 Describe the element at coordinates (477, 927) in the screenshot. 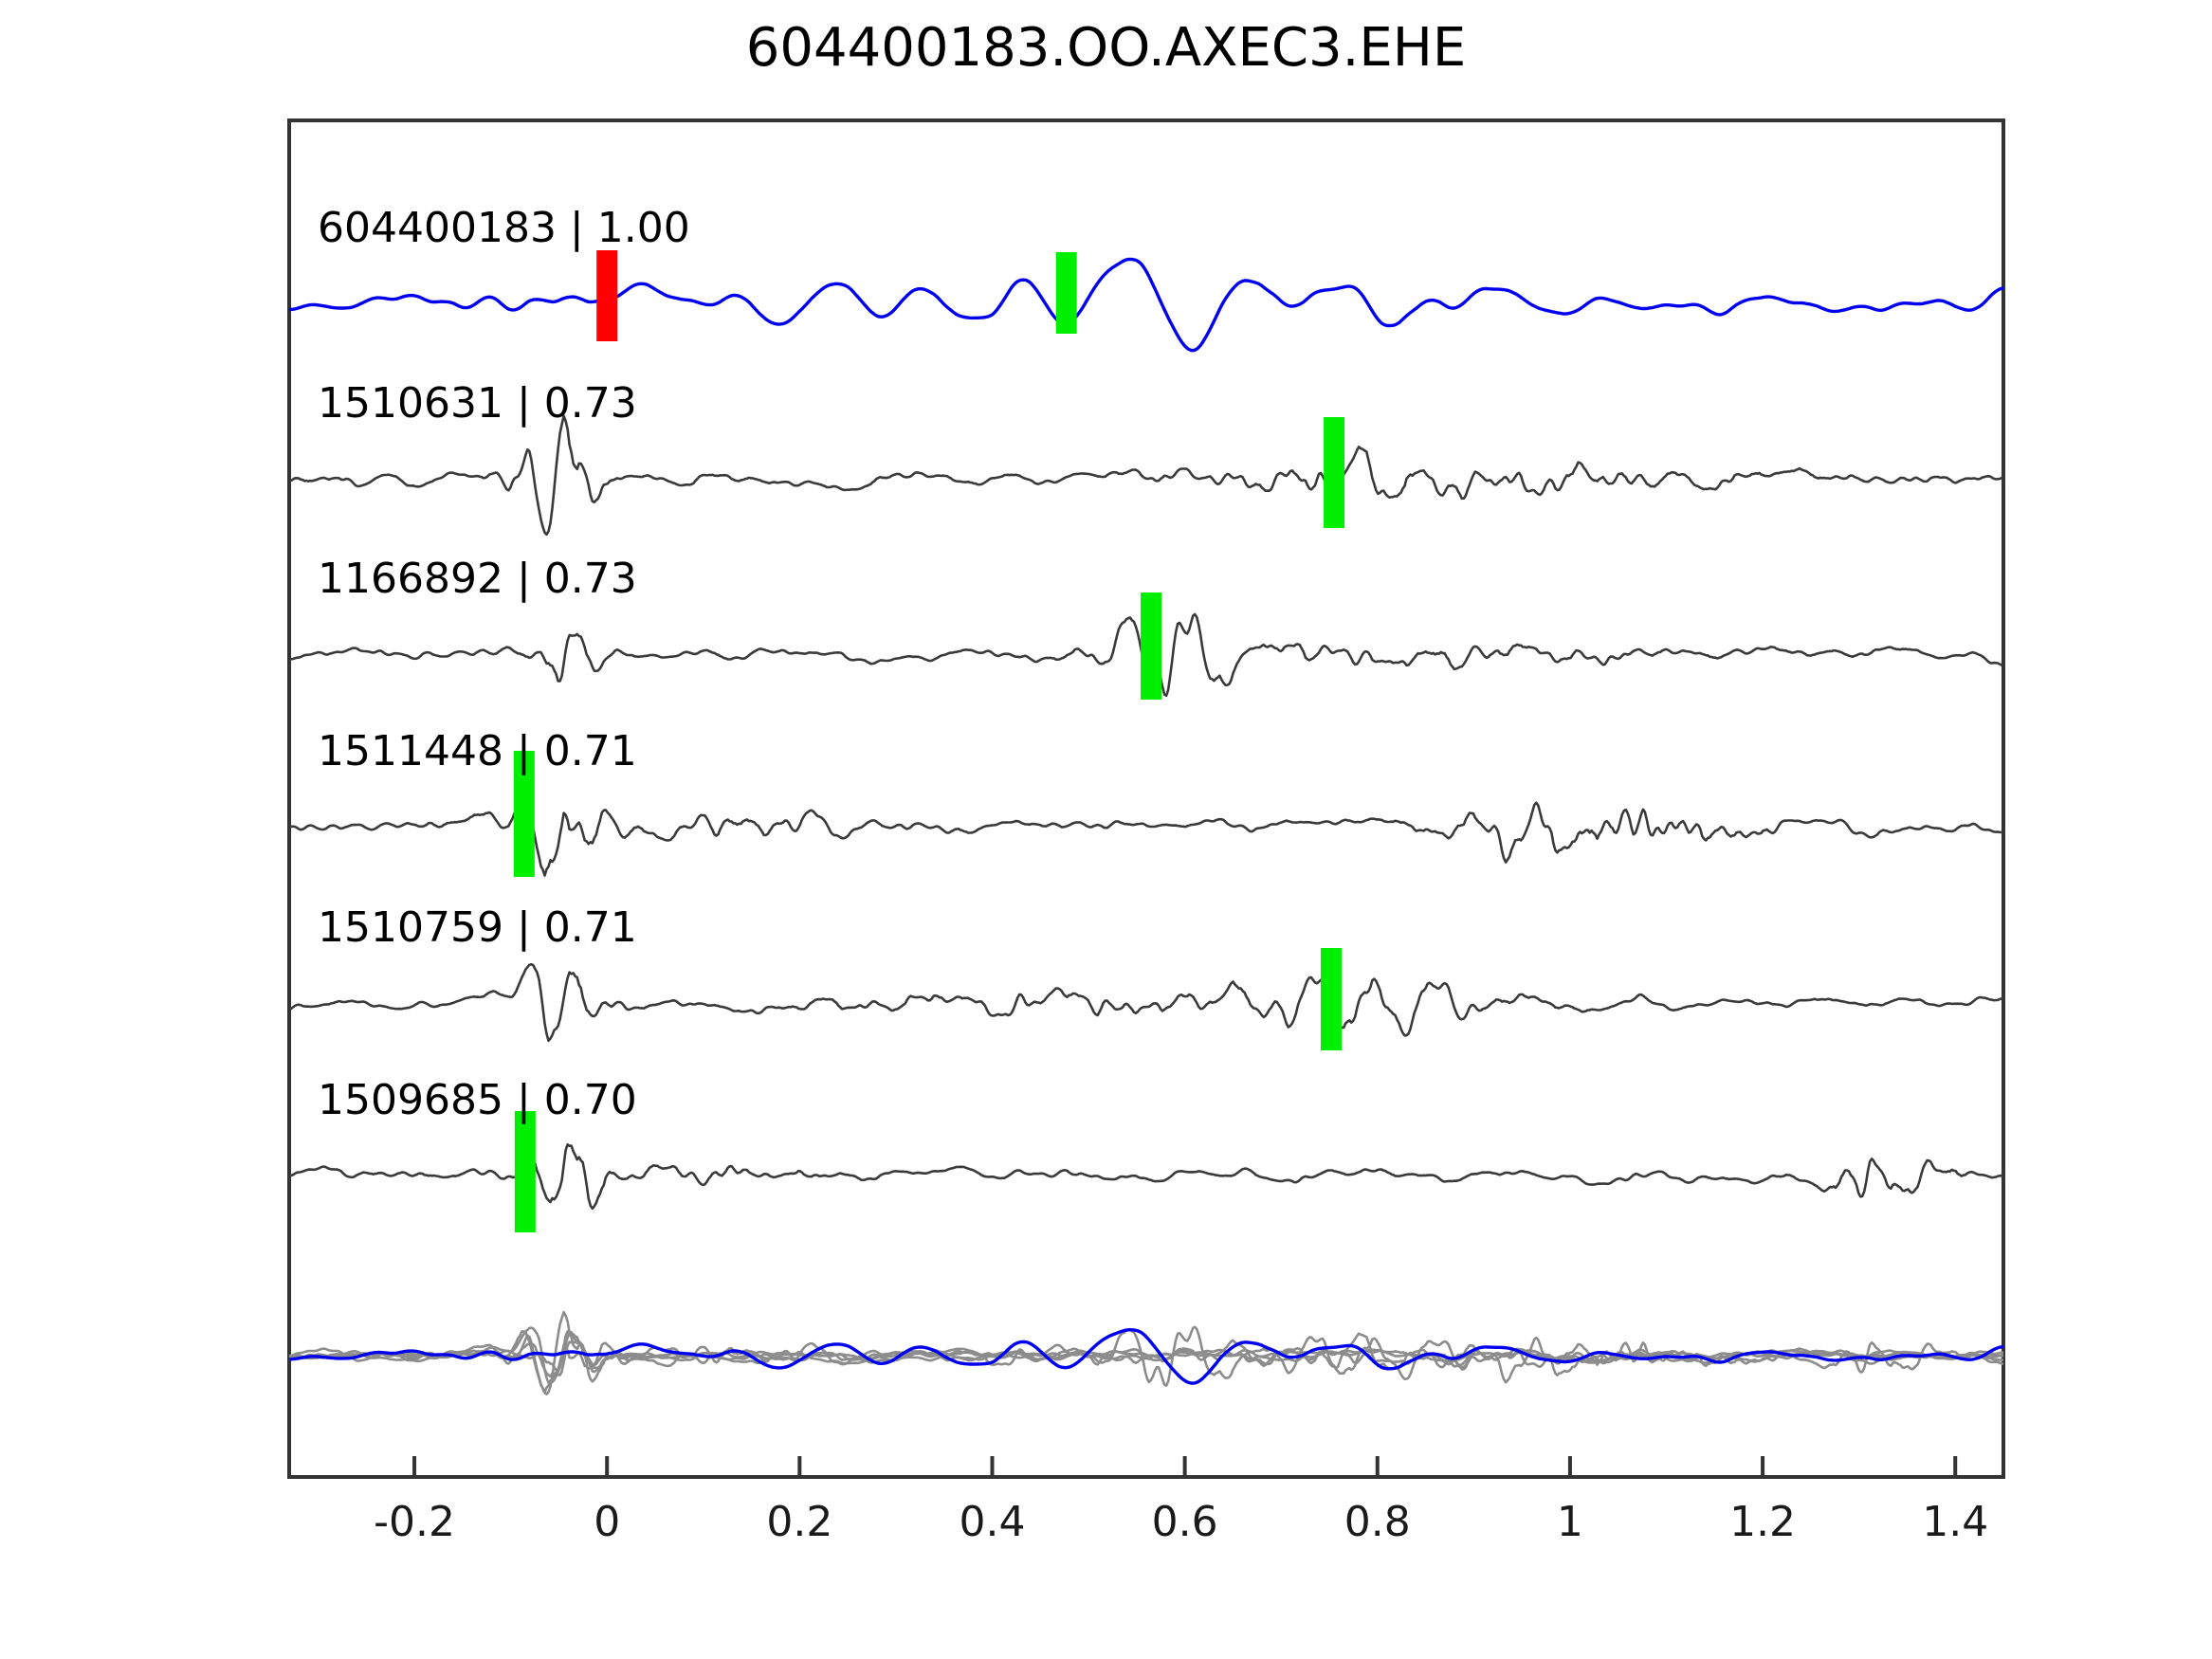

I see `trace-label: 1510759 | 0.71` at that location.